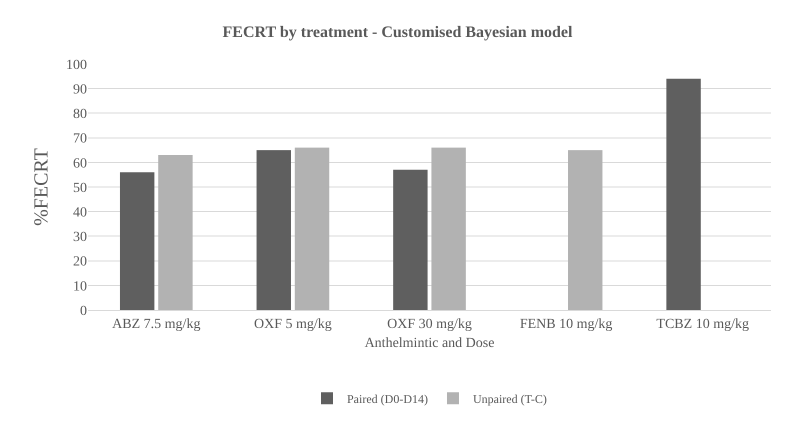 Image resolution: width=795 pixels, height=432 pixels. I want to click on y-tick-label: 0, so click(83, 311).